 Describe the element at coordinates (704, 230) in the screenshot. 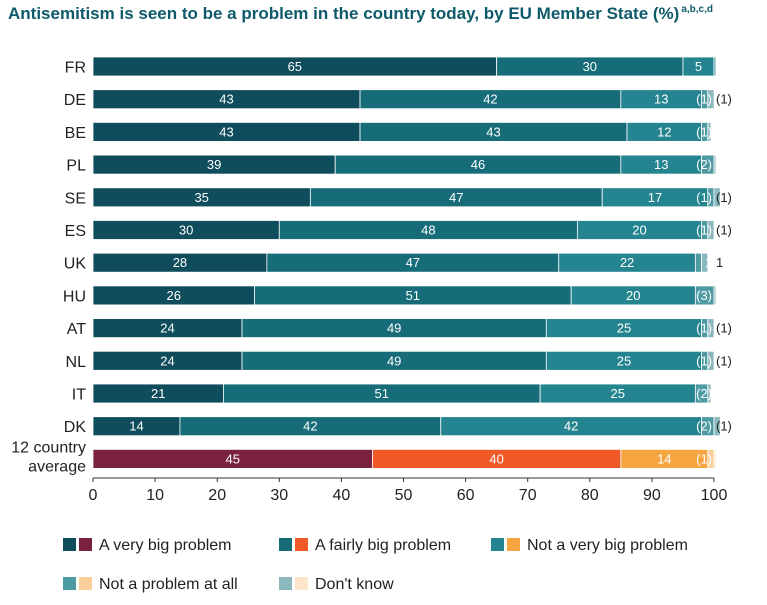

I see `bar-label-es-not-a-problem-at-all: (1)` at that location.